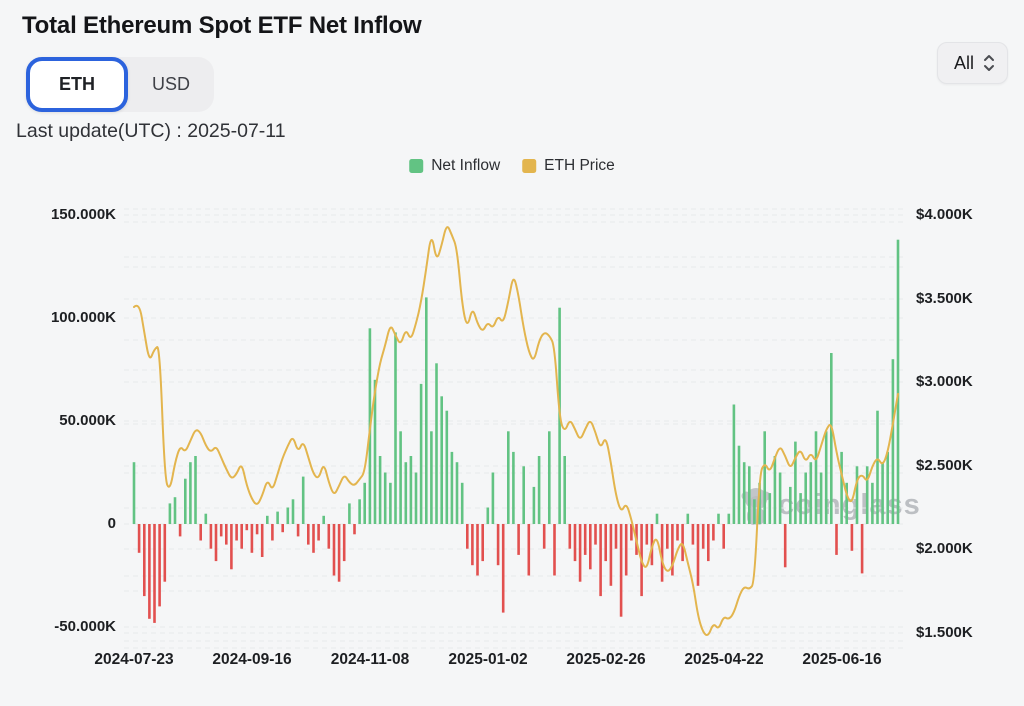 This screenshot has width=1024, height=706. Describe the element at coordinates (170, 84) in the screenshot. I see `toggle-usd-button: USD` at that location.